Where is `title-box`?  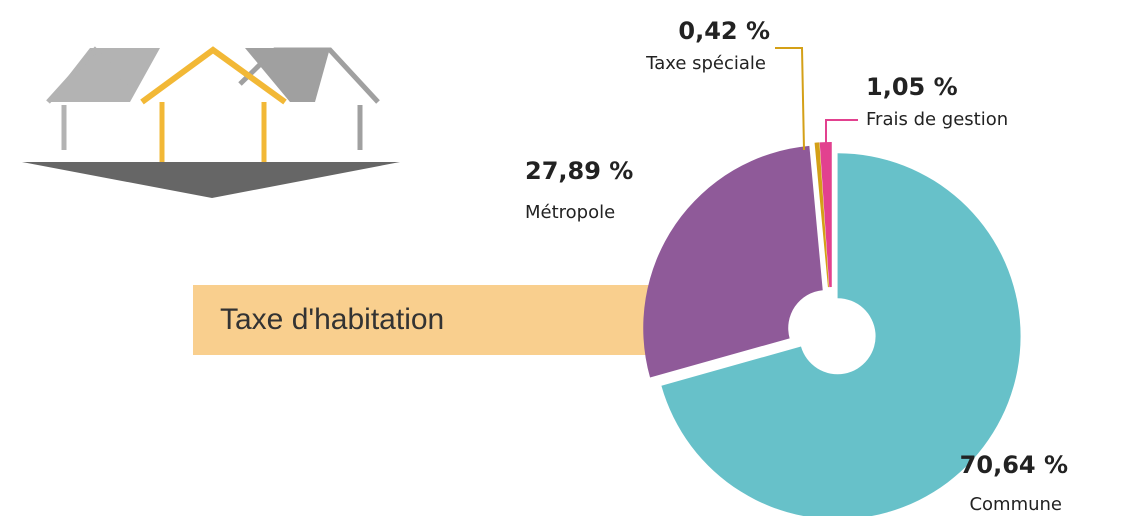
title-box is located at coordinates (428, 320).